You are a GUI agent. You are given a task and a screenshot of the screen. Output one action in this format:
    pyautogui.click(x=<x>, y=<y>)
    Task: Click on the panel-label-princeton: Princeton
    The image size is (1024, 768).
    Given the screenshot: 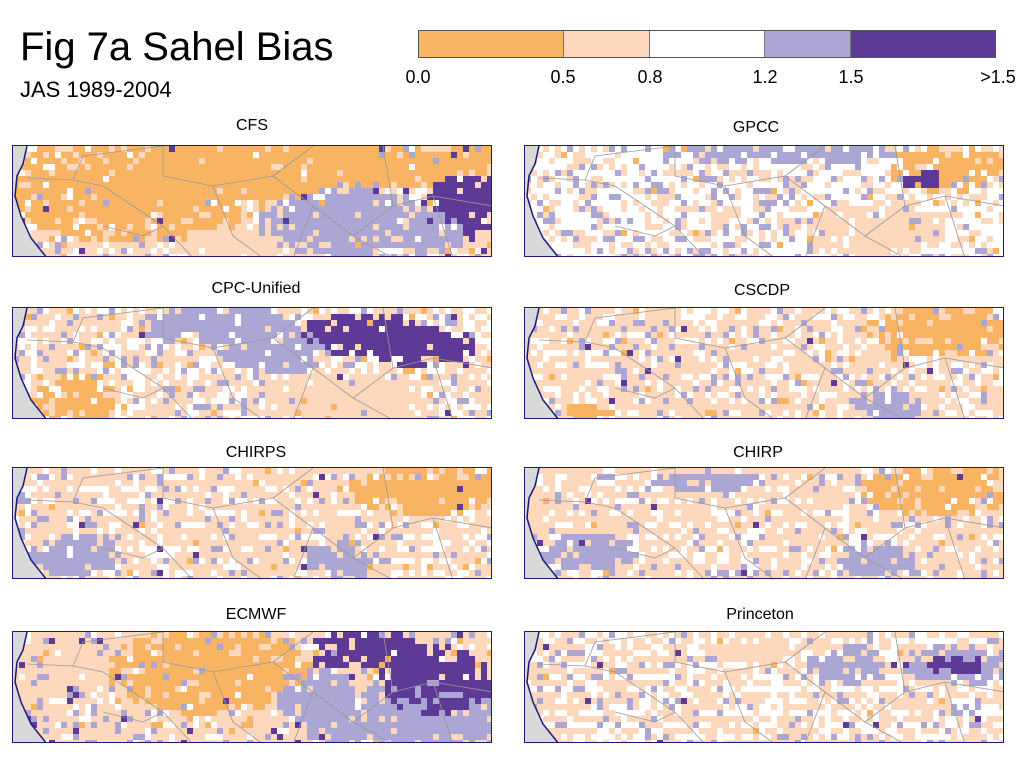 What is the action you would take?
    pyautogui.click(x=760, y=614)
    